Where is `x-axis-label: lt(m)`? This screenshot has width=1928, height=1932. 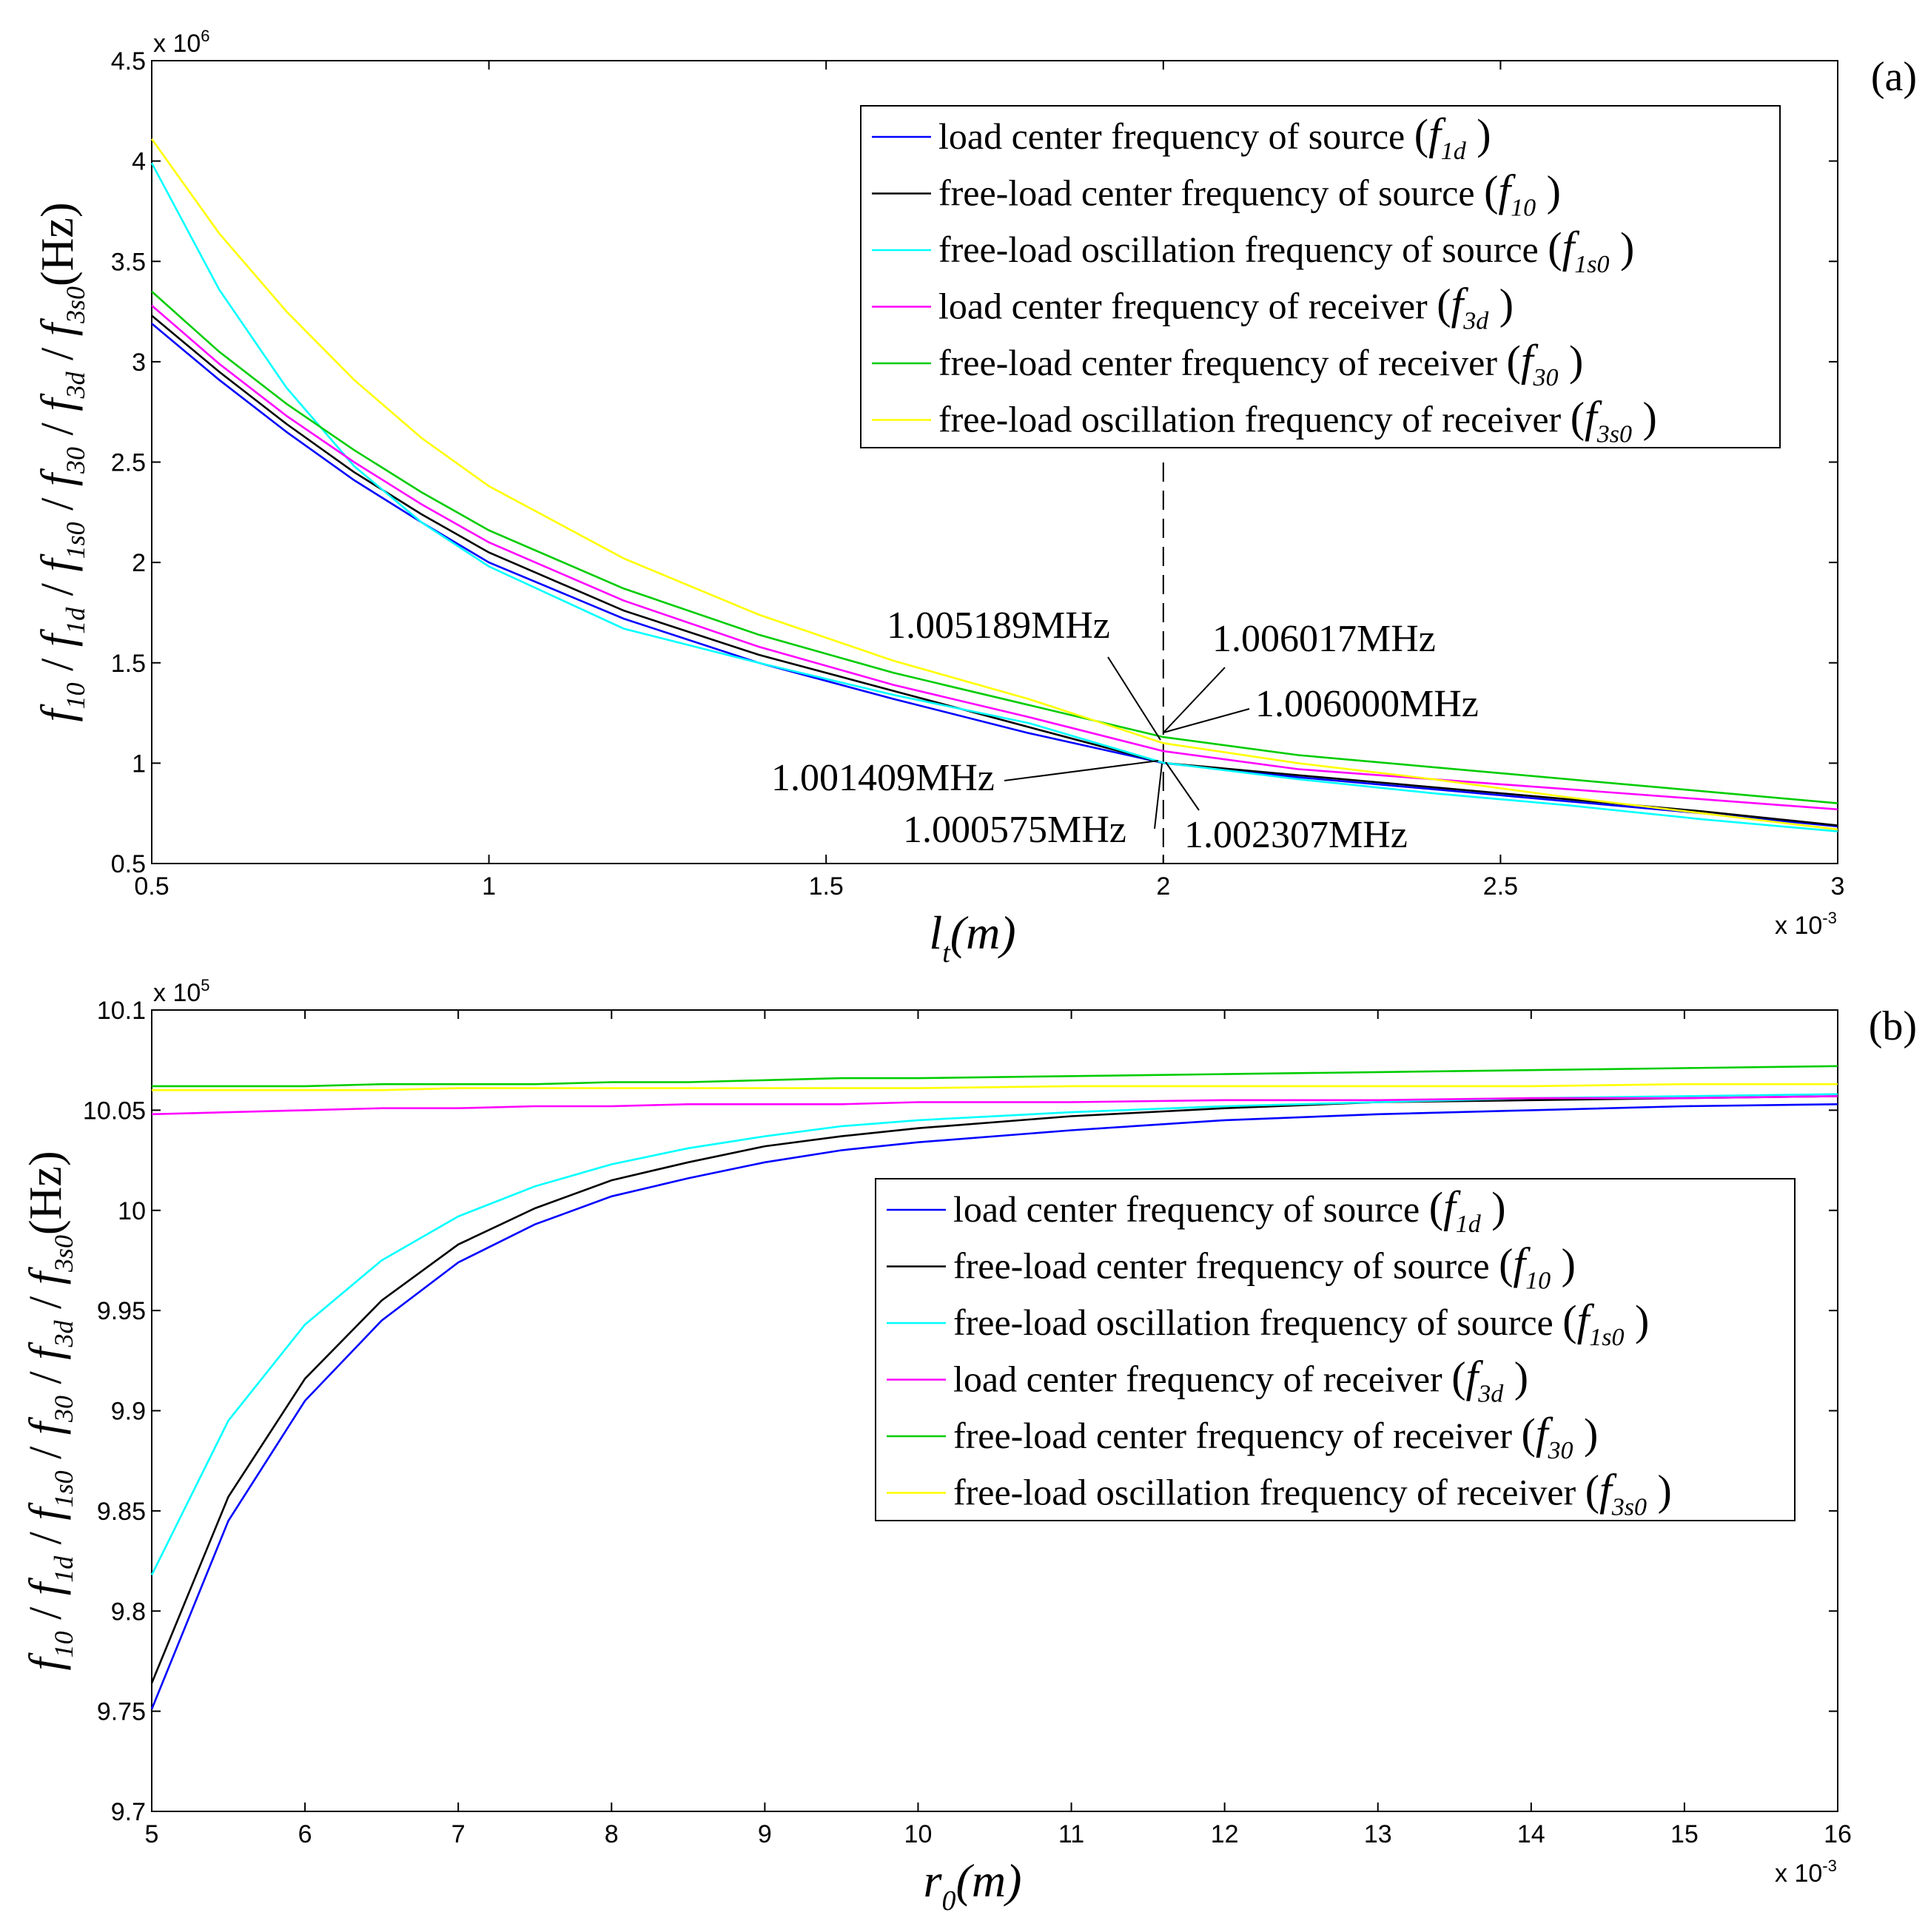
x-axis-label: lt(m) is located at coordinates (972, 938).